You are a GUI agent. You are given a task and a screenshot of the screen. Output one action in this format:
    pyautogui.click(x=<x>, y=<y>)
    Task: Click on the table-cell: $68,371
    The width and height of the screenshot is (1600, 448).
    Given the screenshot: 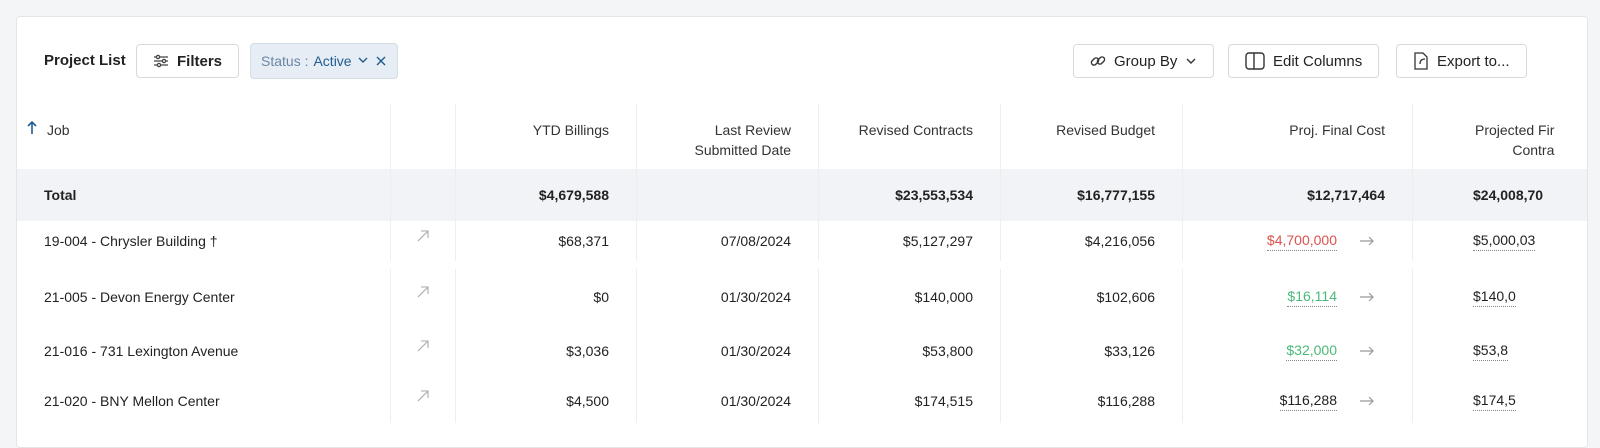 What is the action you would take?
    pyautogui.click(x=546, y=241)
    